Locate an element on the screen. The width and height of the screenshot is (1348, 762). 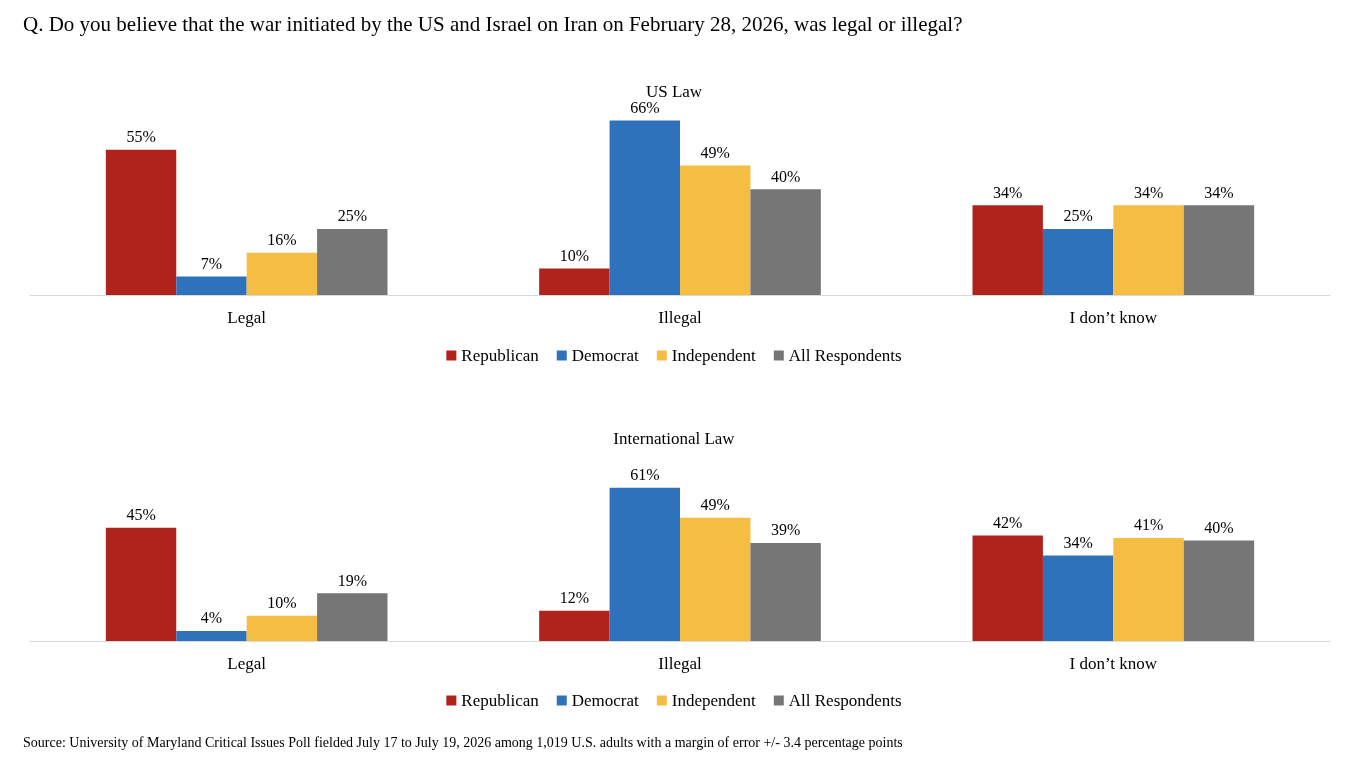
chart-subtitle: US Law is located at coordinates (674, 91).